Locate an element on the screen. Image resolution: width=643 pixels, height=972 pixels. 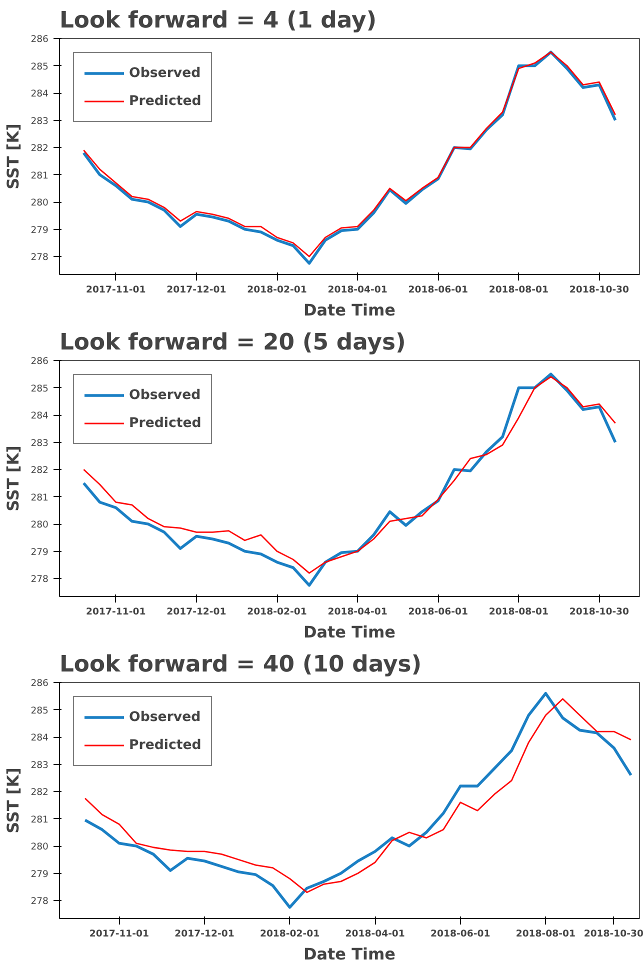
chart-title: Look forward = 4 (1 day) is located at coordinates (218, 21).